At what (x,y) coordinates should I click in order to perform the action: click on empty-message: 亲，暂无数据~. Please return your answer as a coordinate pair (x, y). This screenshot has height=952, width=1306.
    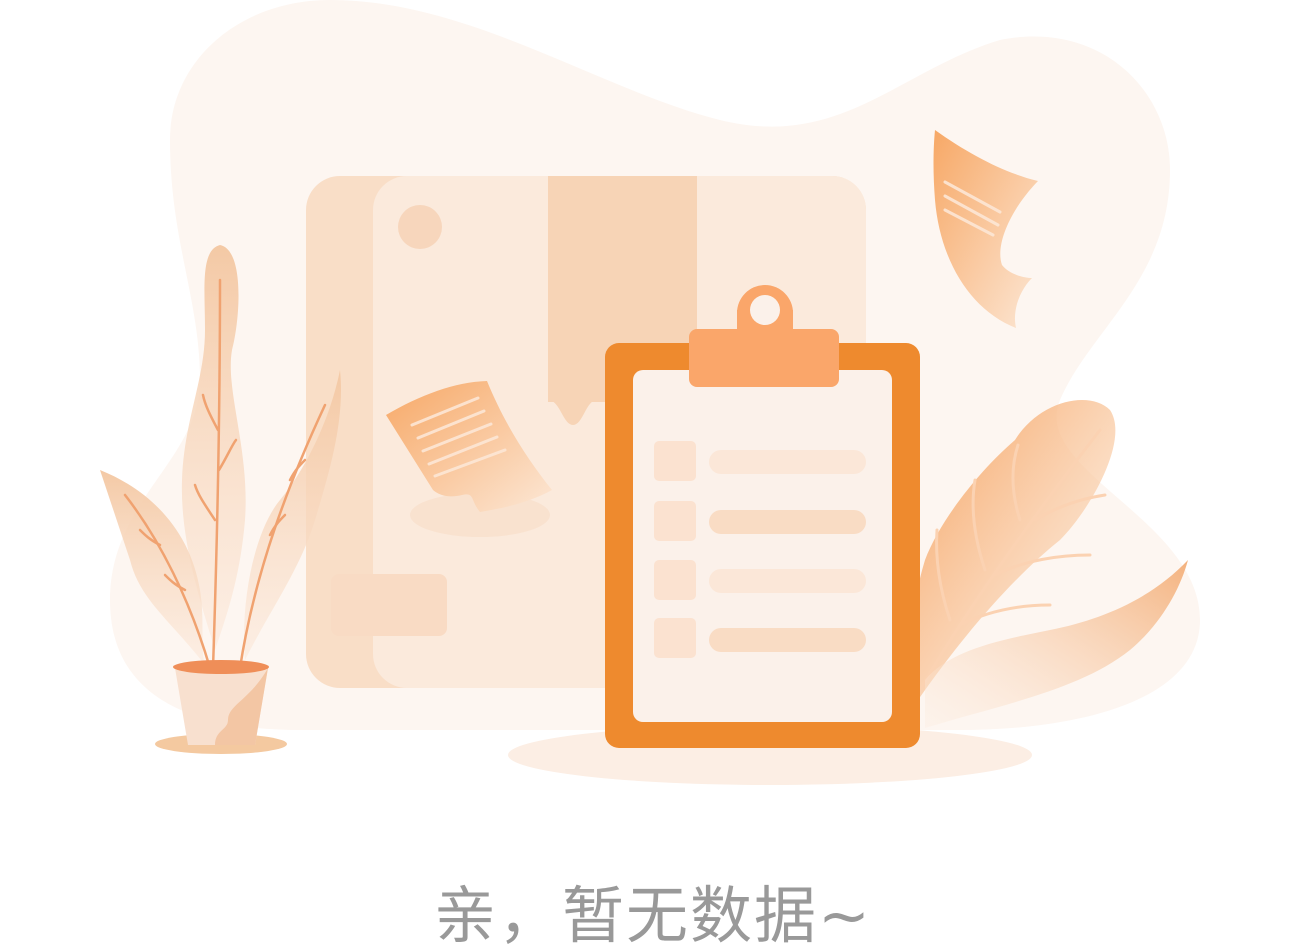
    Looking at the image, I should click on (653, 915).